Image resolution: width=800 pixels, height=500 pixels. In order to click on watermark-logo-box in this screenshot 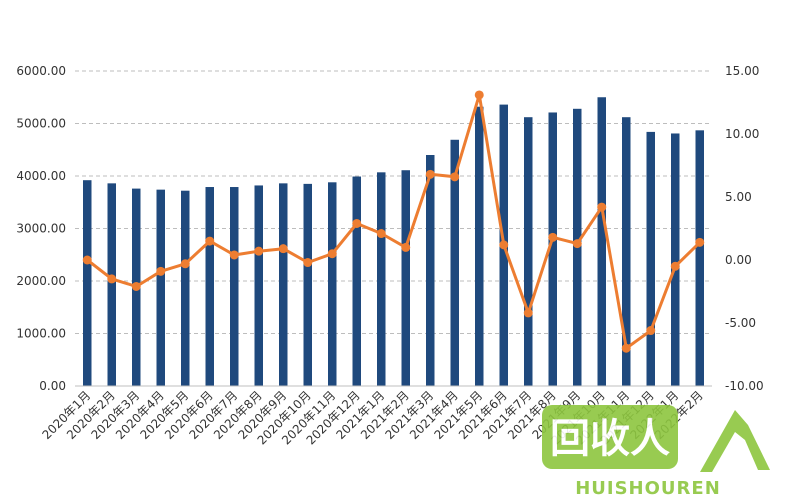, I will do `click(610, 437)`.